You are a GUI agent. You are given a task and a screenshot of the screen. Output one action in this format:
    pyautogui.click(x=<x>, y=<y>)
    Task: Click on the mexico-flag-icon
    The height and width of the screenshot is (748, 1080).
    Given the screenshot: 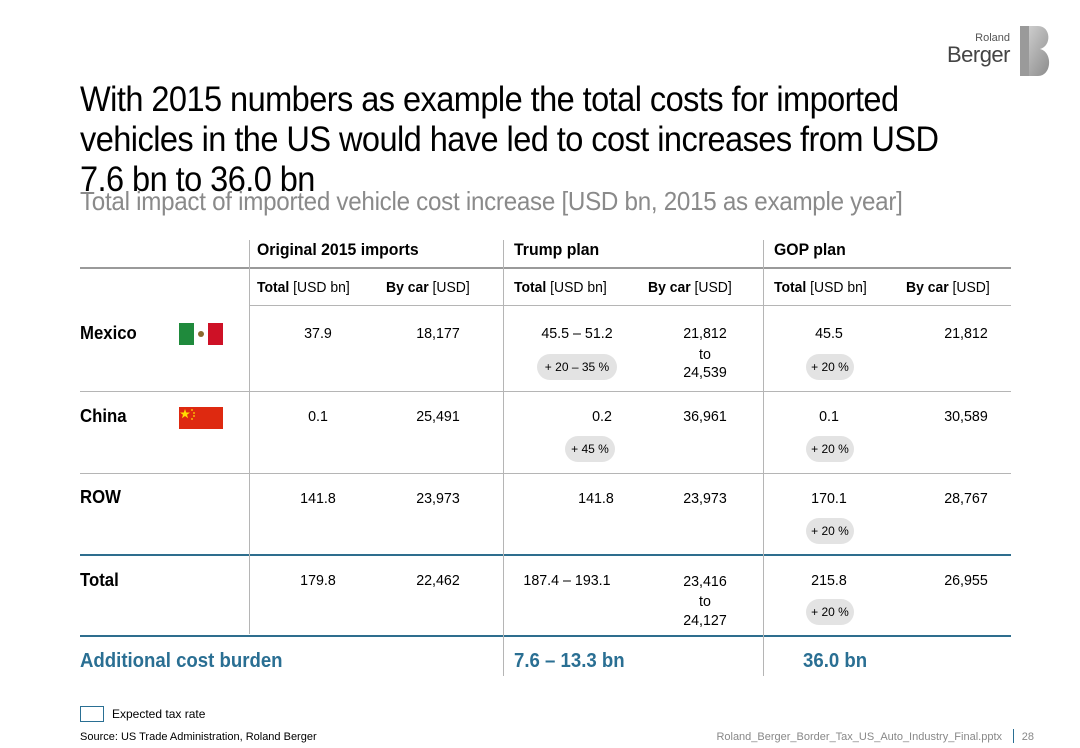 What is the action you would take?
    pyautogui.click(x=201, y=334)
    